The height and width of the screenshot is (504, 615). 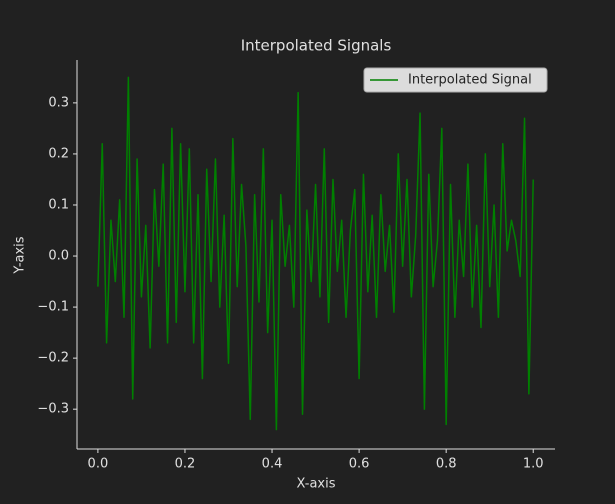 I want to click on y-axis-label: Y-axis, so click(x=20, y=255).